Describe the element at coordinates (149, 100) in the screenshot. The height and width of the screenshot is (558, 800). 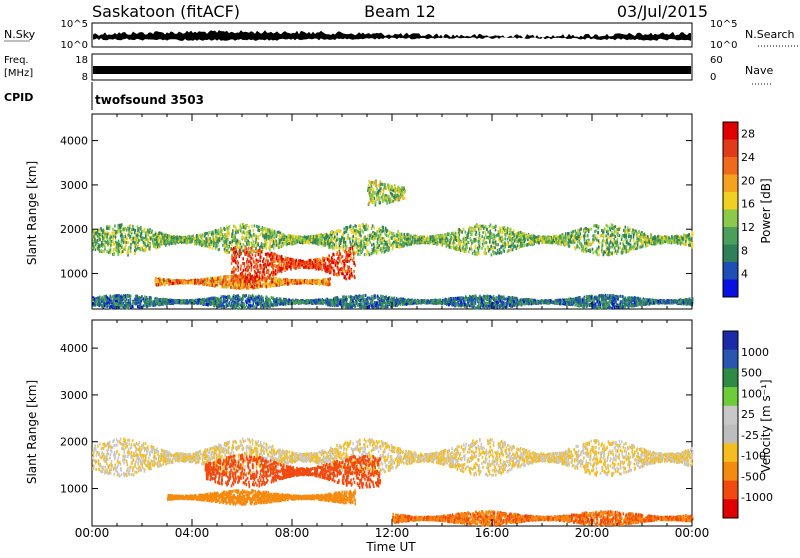
I see `cpid-value: twofsound 3503` at that location.